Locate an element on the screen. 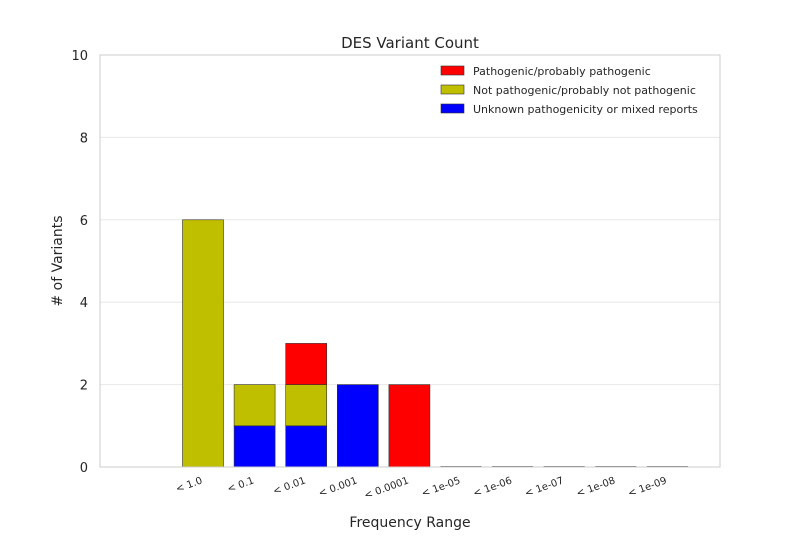  x-tick-label: < 0.1 is located at coordinates (241, 485).